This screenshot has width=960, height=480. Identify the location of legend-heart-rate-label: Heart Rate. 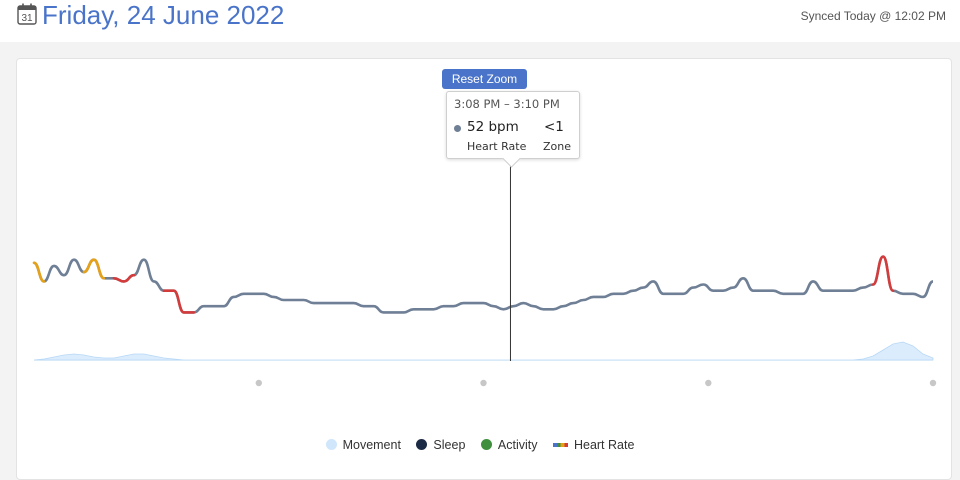
(604, 445).